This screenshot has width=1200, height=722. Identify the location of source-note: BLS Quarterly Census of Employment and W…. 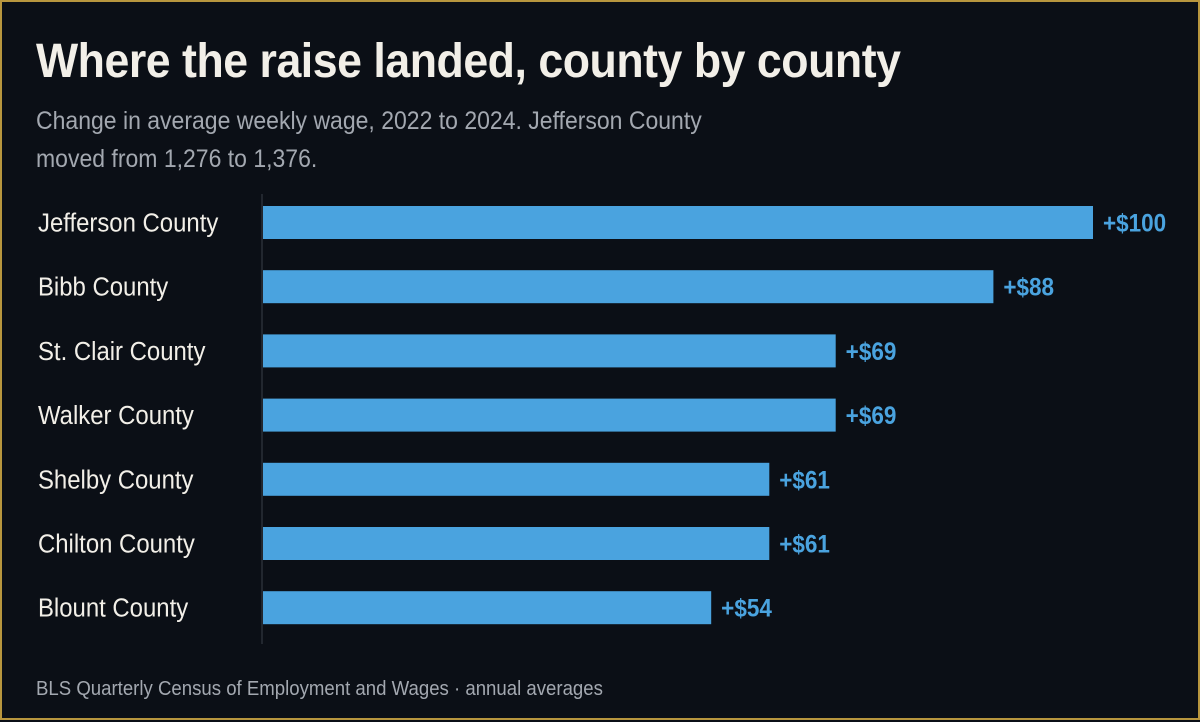
(319, 689).